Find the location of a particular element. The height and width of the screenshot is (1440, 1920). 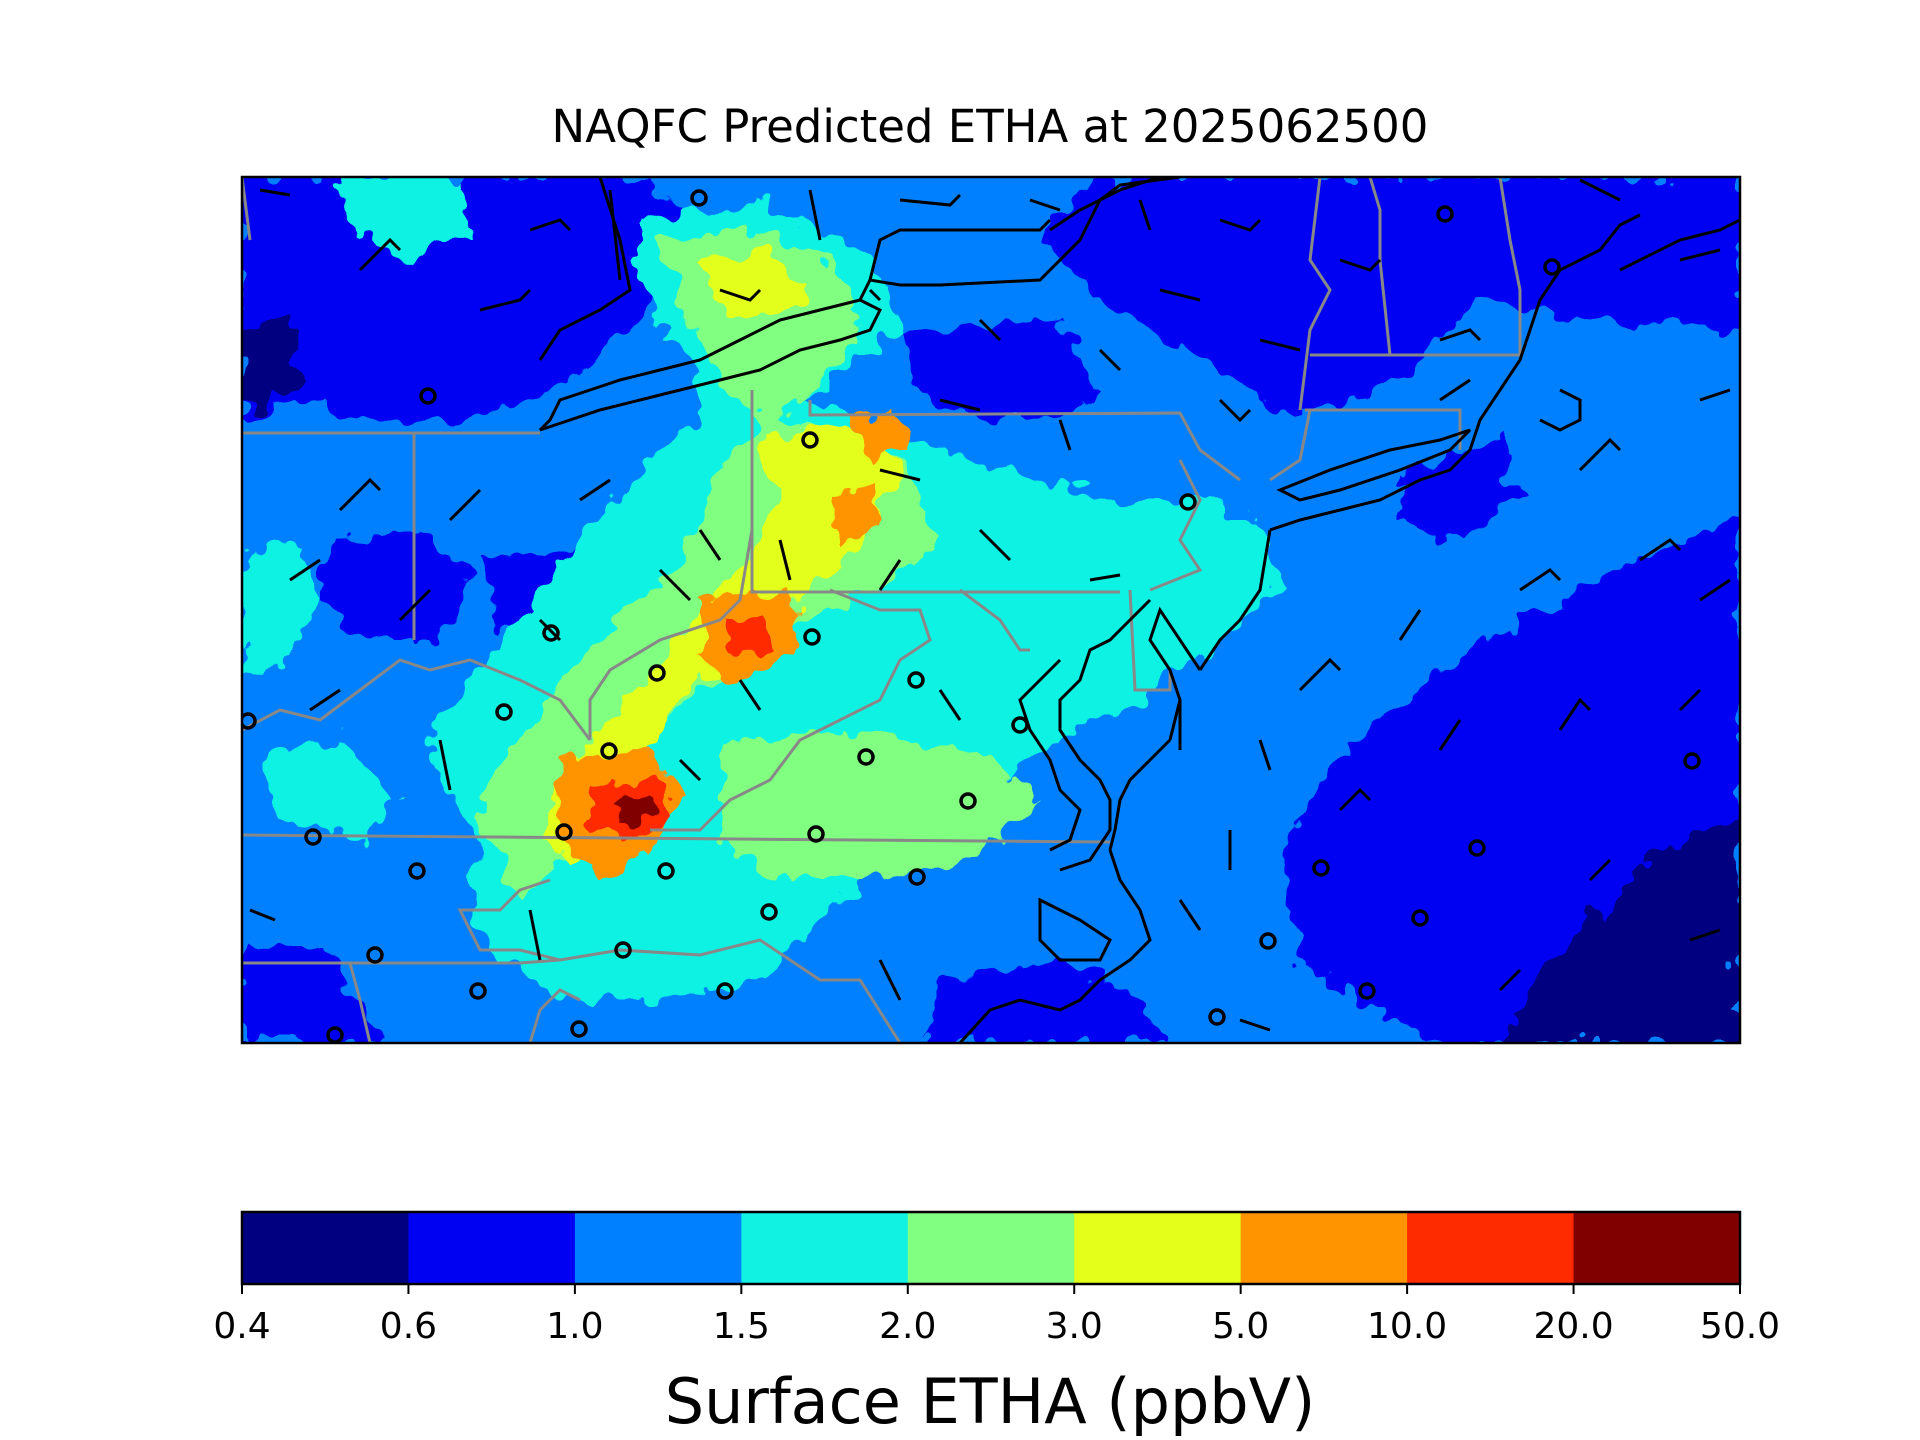

field-region-low-south is located at coordinates (1045, 1001).